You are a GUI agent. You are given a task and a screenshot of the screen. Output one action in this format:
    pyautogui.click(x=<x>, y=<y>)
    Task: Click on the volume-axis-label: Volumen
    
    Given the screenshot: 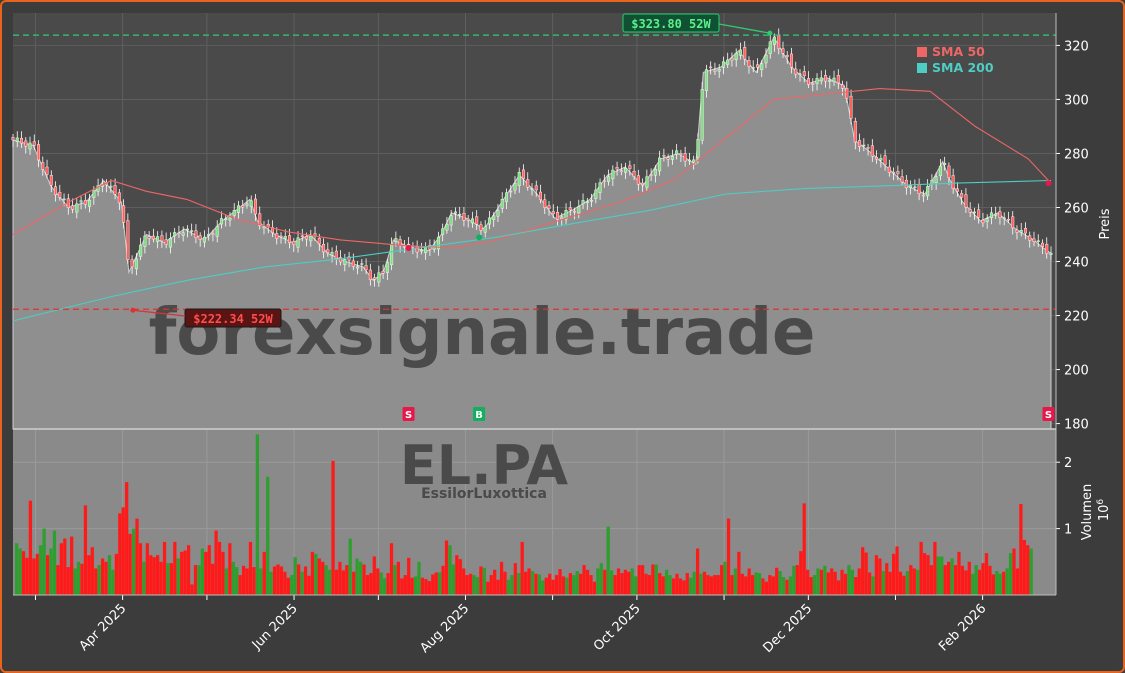 What is the action you would take?
    pyautogui.click(x=1087, y=512)
    